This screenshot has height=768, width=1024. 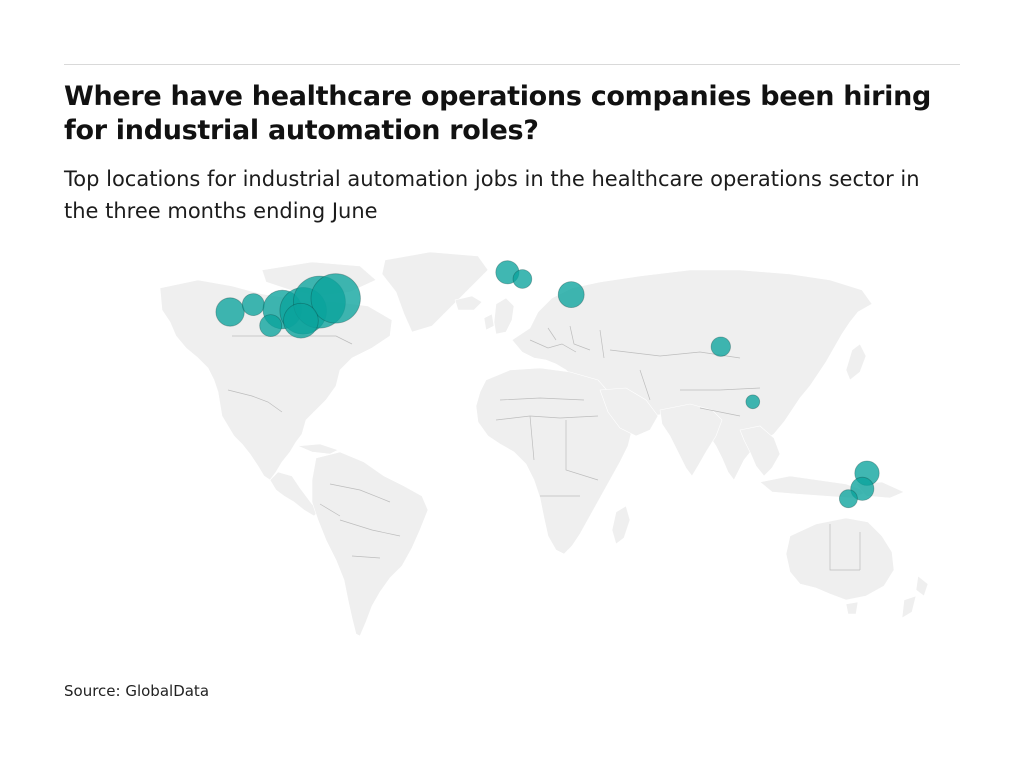 What do you see at coordinates (137, 691) in the screenshot?
I see `source-note: Source: GlobalData` at bounding box center [137, 691].